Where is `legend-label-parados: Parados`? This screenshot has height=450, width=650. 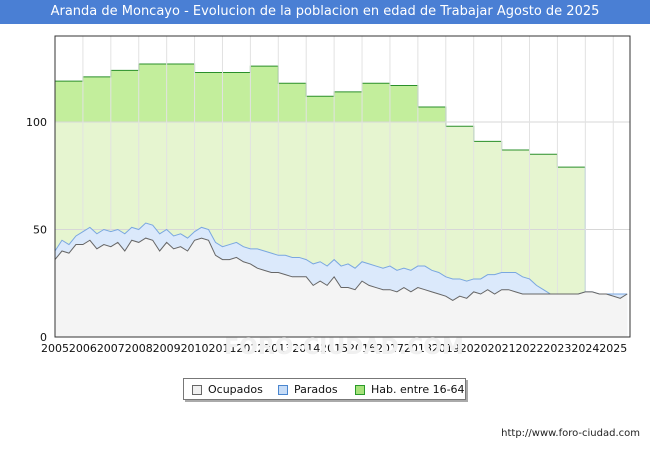 legend-label-parados: Parados is located at coordinates (316, 389).